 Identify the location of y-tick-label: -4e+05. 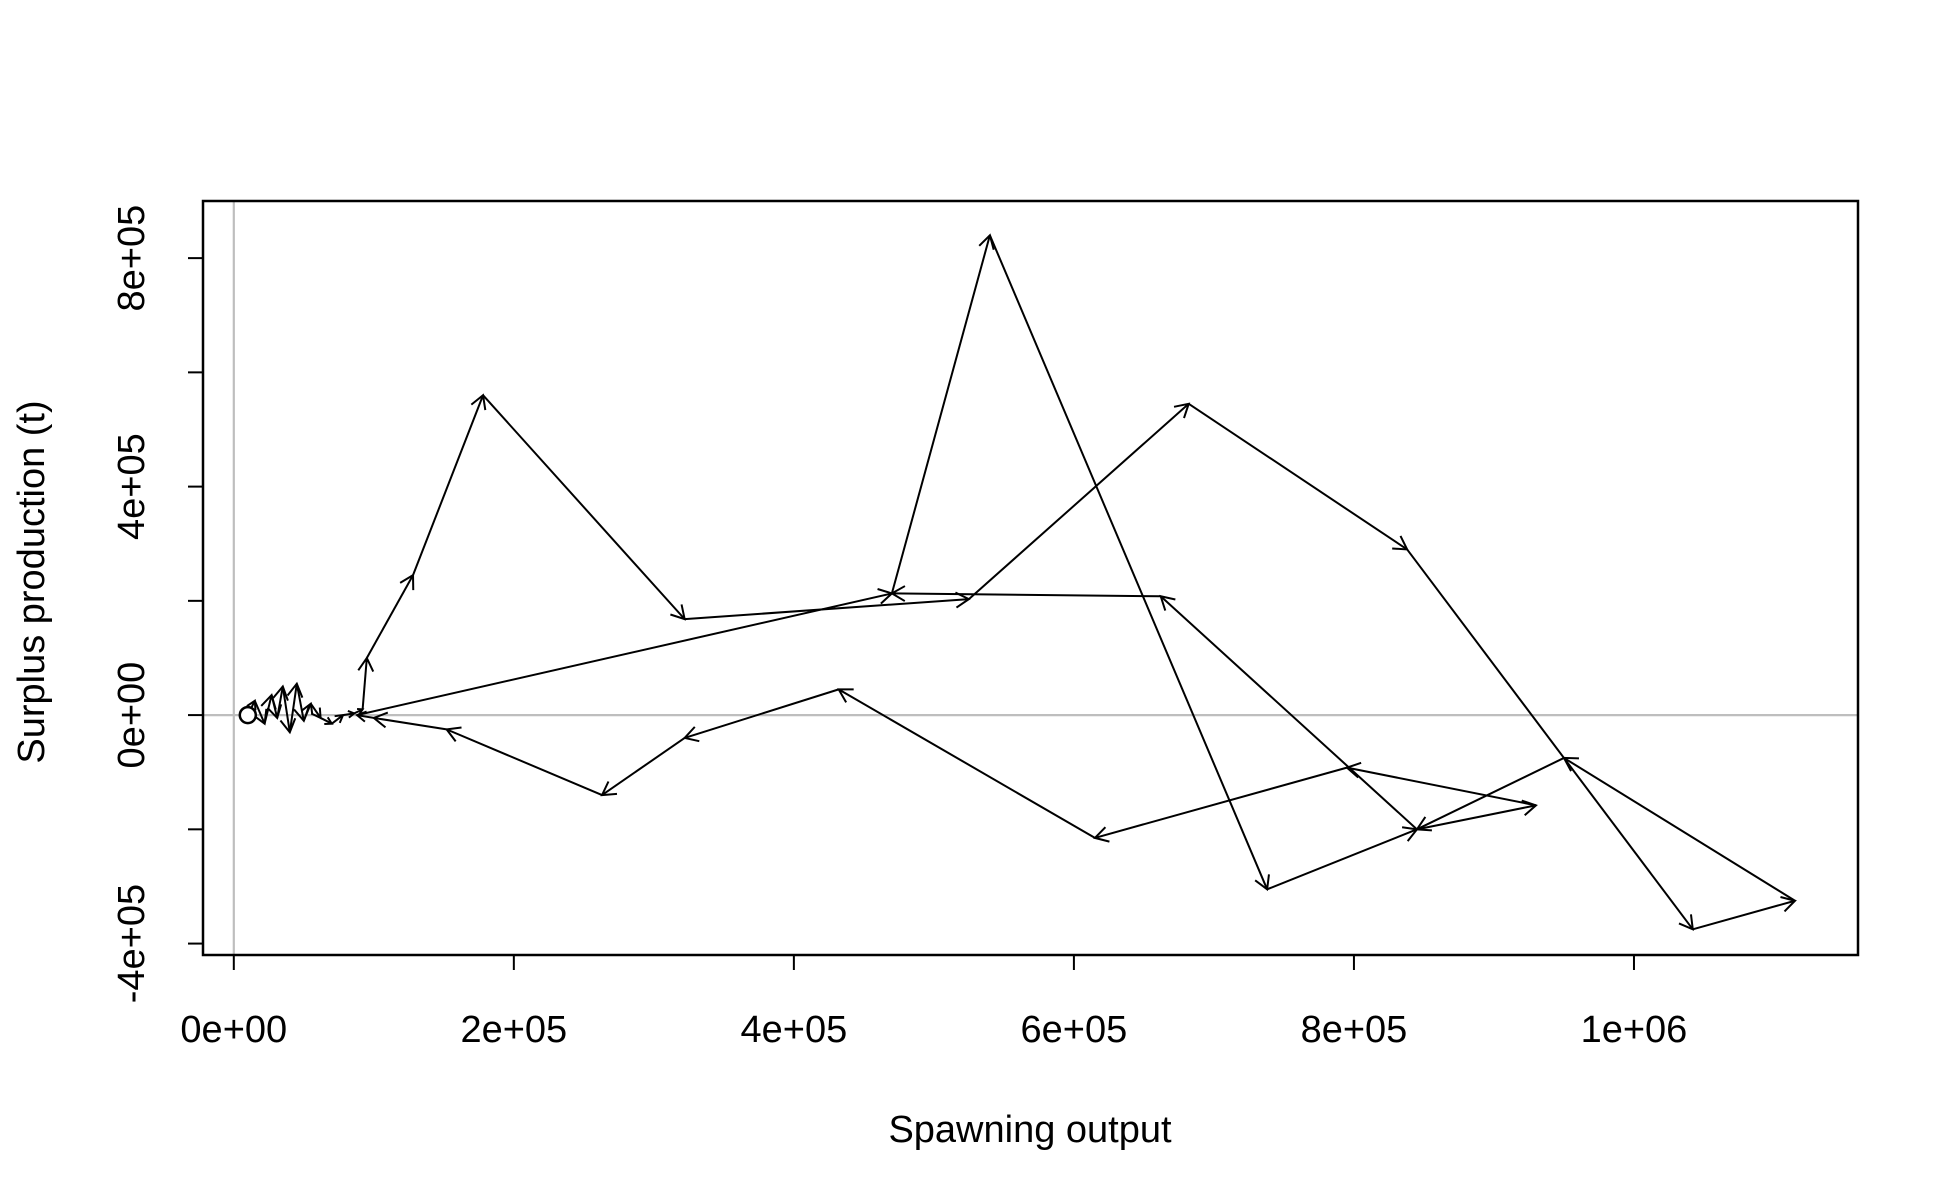
(132, 943).